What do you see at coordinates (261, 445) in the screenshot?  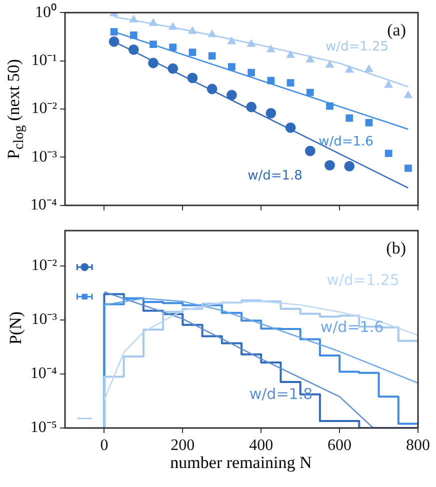 I see `x-tick-label: 400` at bounding box center [261, 445].